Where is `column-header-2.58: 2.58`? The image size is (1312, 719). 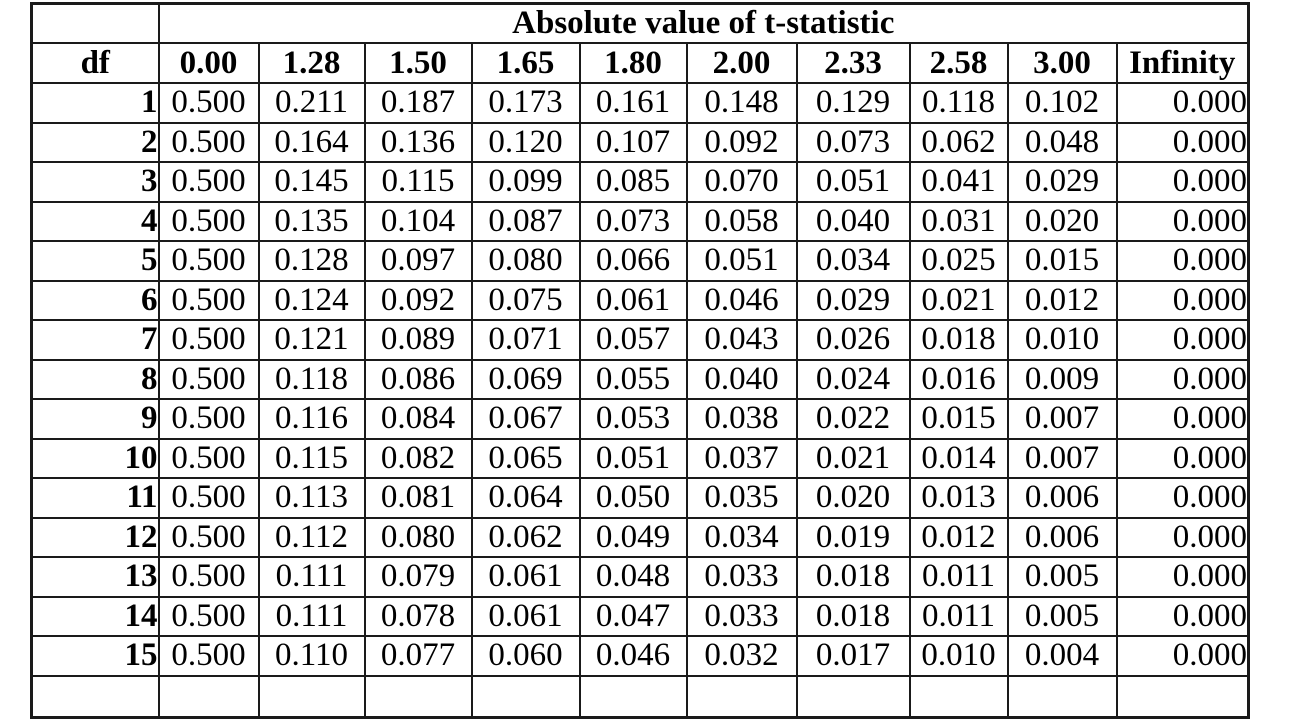 column-header-2.58: 2.58 is located at coordinates (958, 63).